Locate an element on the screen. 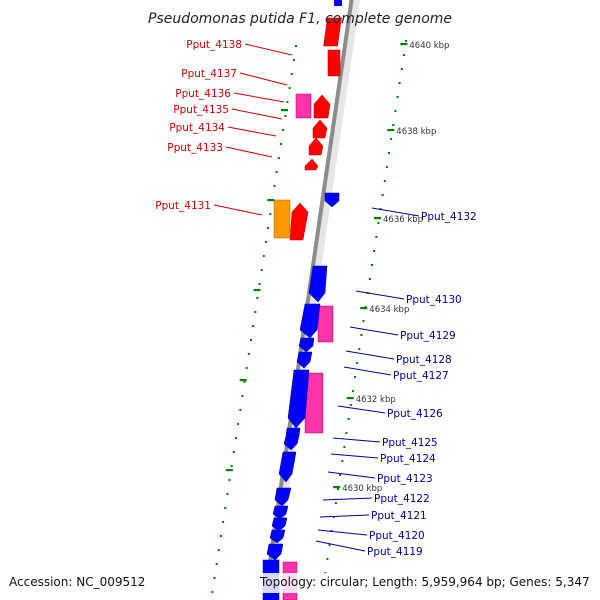 The width and height of the screenshot is (600, 600). footer-accession: Accession: NC_009512 is located at coordinates (77, 582).